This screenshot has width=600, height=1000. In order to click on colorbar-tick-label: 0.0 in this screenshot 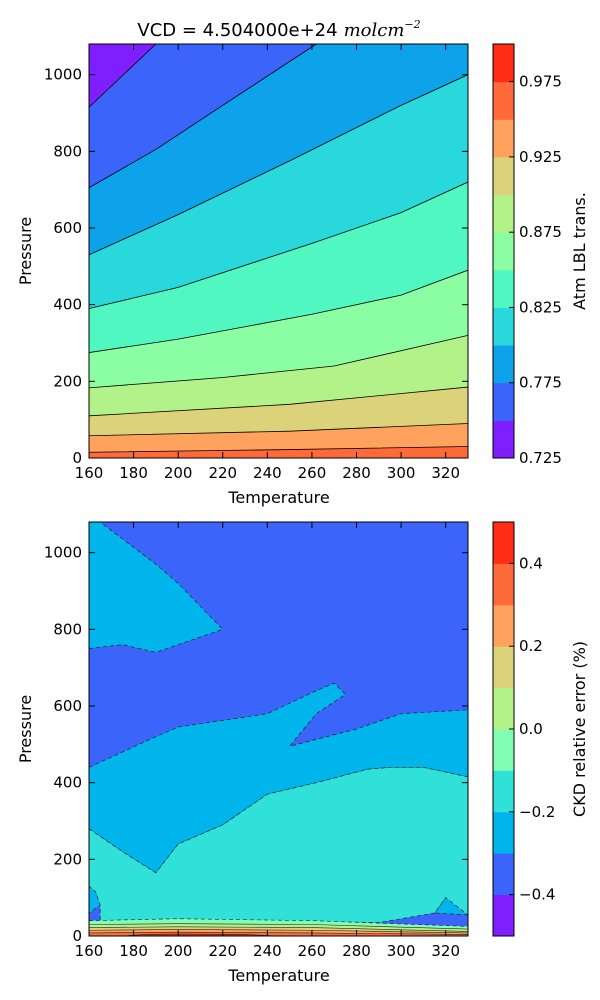, I will do `click(531, 729)`.